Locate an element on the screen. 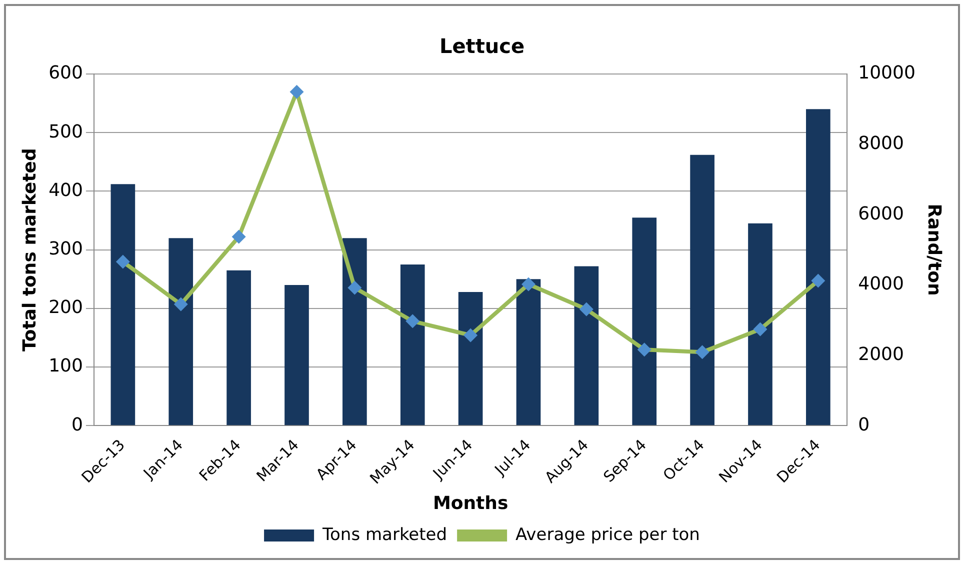  y2-tick-label: 6000 is located at coordinates (881, 213).